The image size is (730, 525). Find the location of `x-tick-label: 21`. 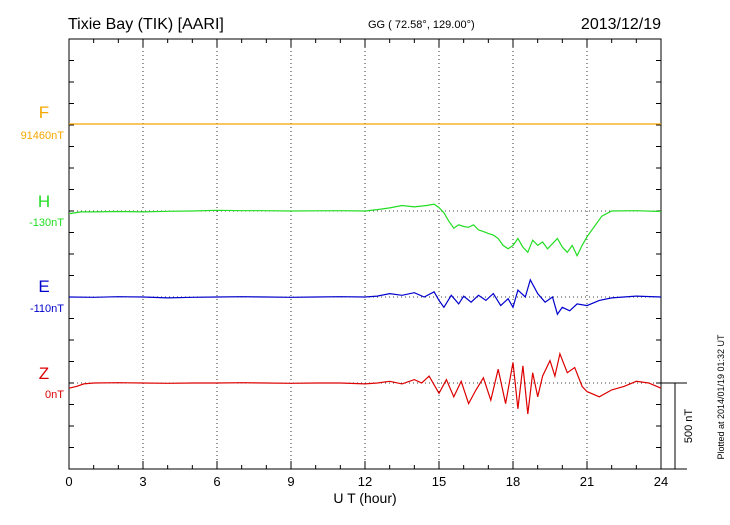

x-tick-label: 21 is located at coordinates (587, 481).